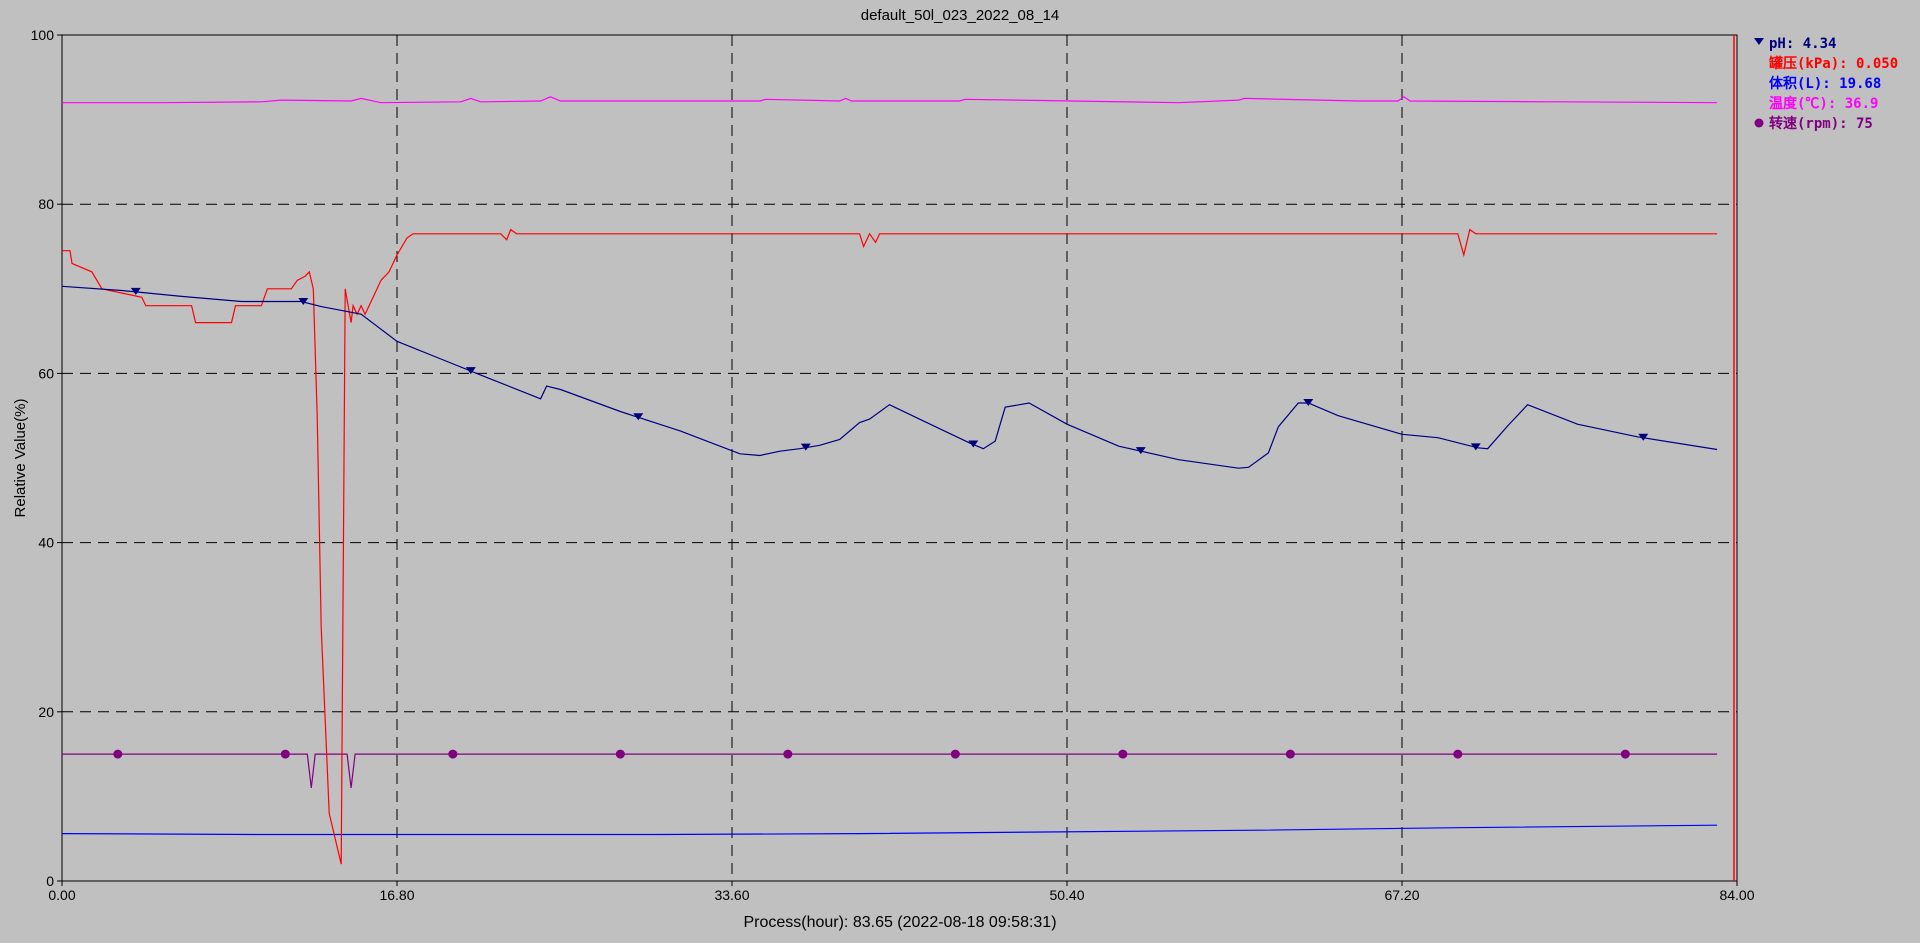  What do you see at coordinates (960, 15) in the screenshot?
I see `chart-title: default_50l_023_2022_08_14` at bounding box center [960, 15].